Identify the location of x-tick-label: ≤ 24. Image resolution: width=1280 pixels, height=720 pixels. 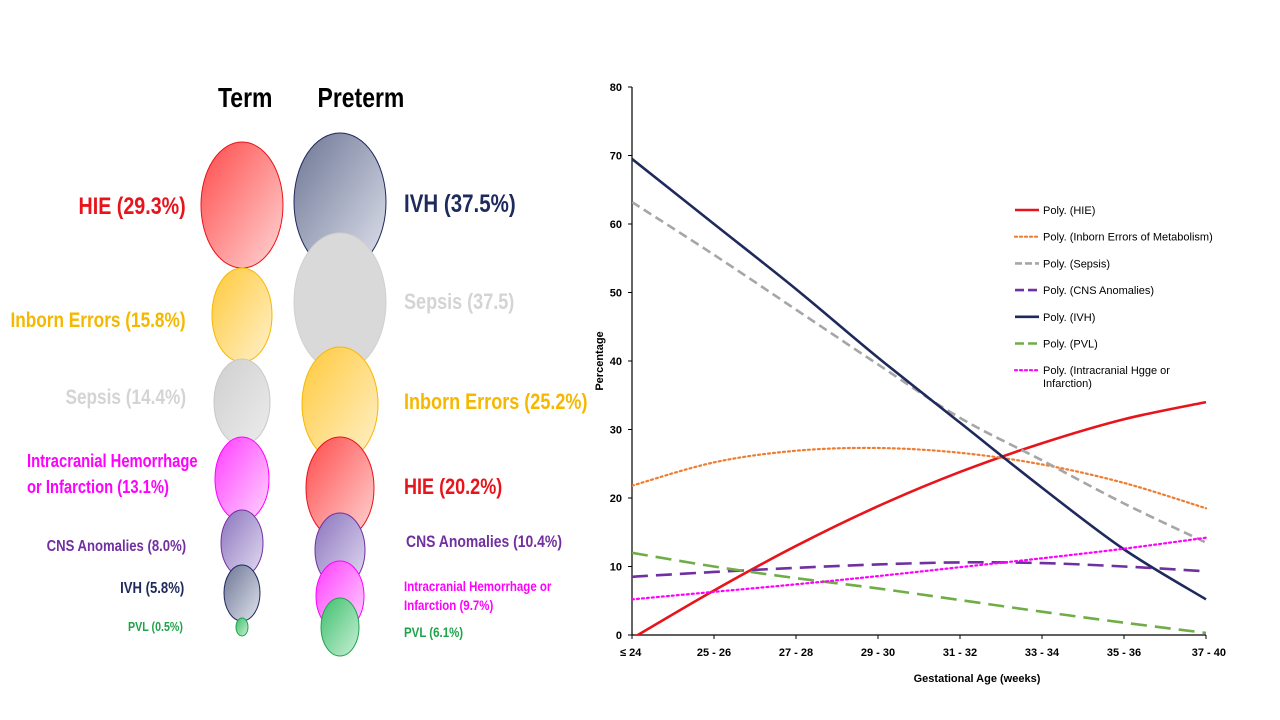
(631, 653).